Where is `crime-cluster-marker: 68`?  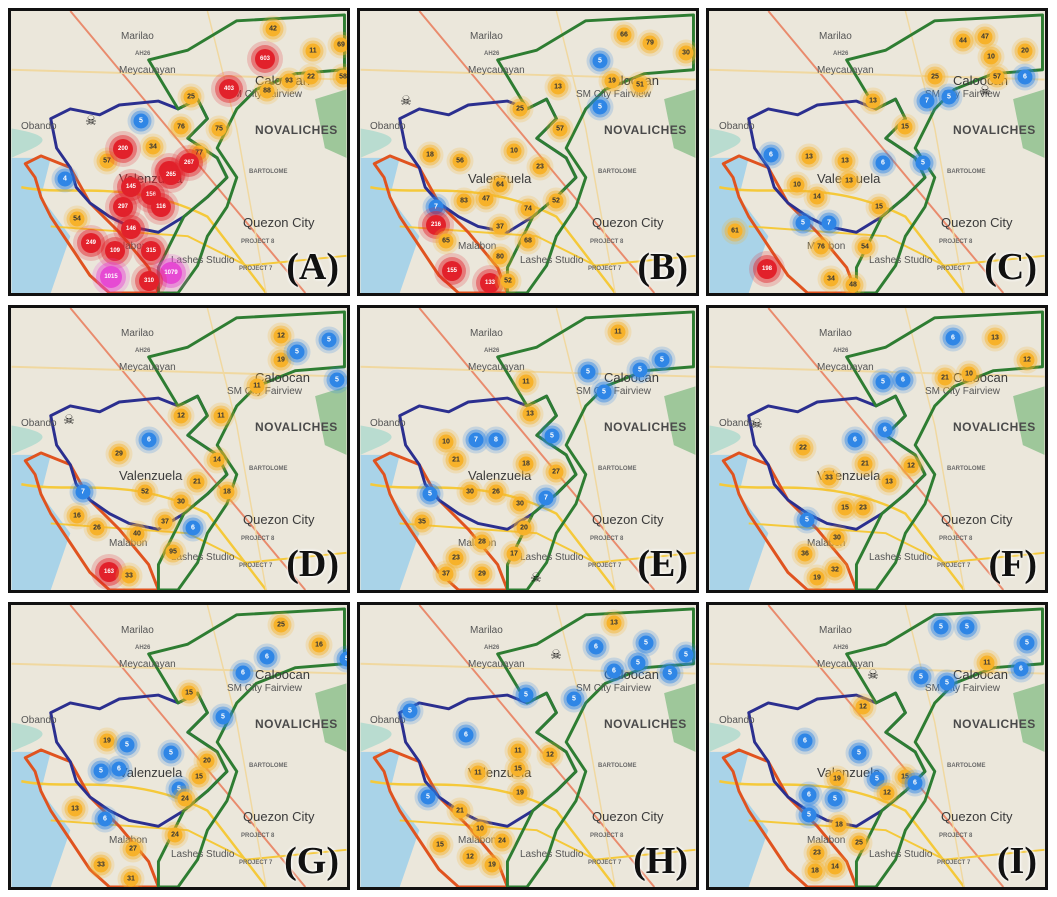 crime-cluster-marker: 68 is located at coordinates (528, 241).